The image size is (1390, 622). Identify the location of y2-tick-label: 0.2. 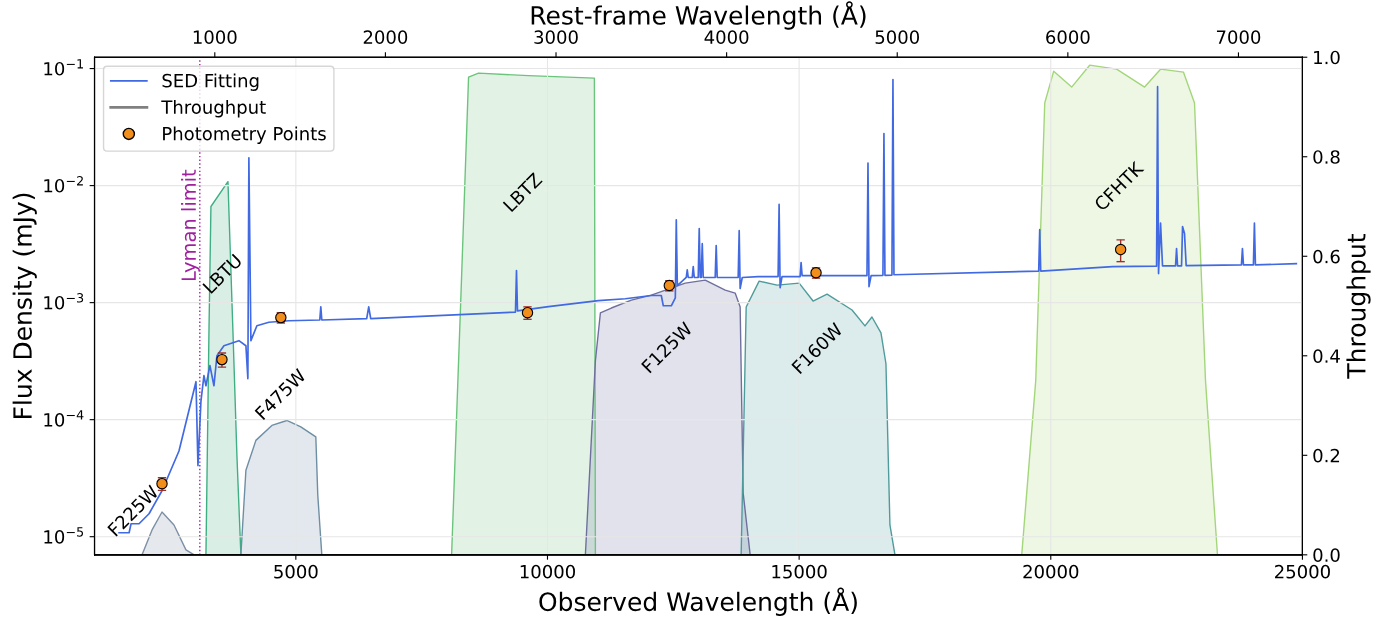
(1326, 455).